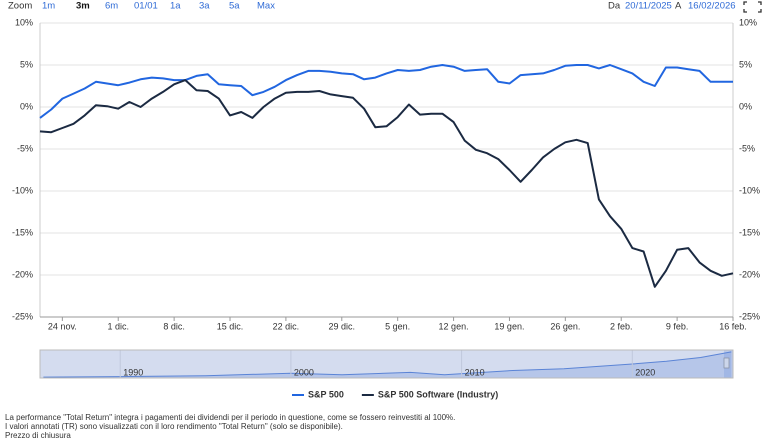 The image size is (768, 442). Describe the element at coordinates (749, 274) in the screenshot. I see `y2-tick-label: -20%` at that location.